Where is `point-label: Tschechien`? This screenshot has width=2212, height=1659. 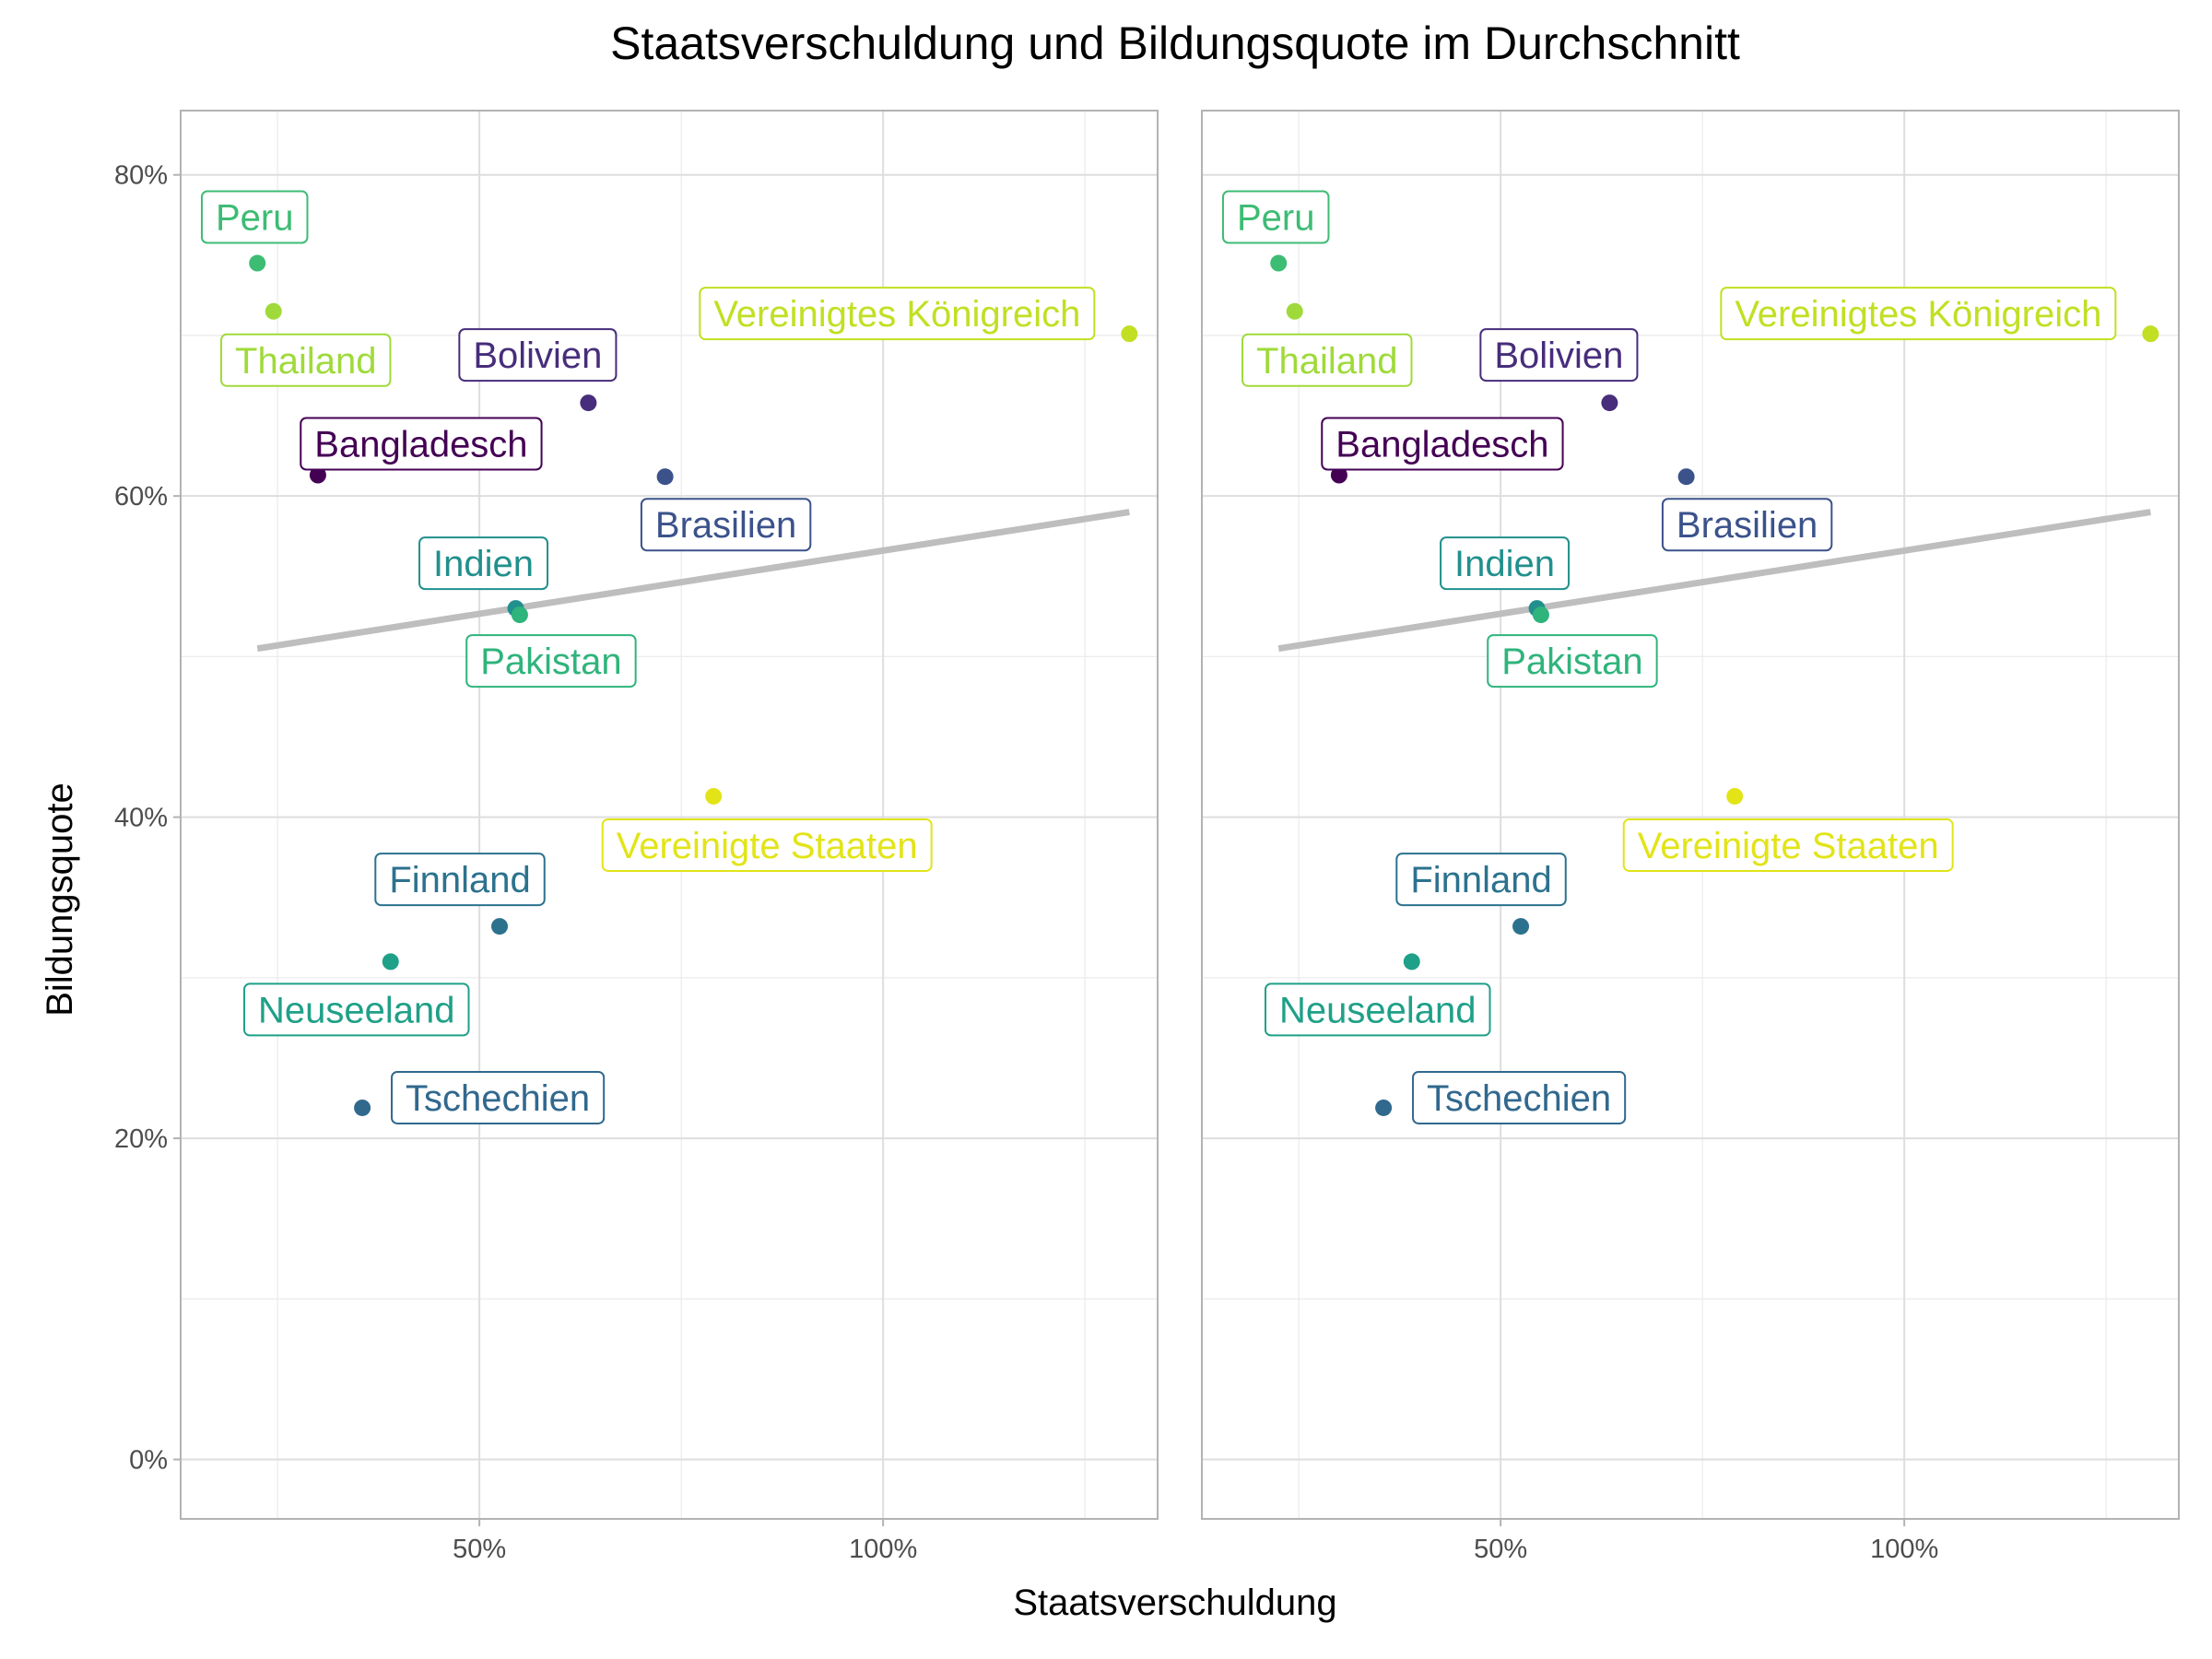
point-label: Tschechien is located at coordinates (1519, 1097).